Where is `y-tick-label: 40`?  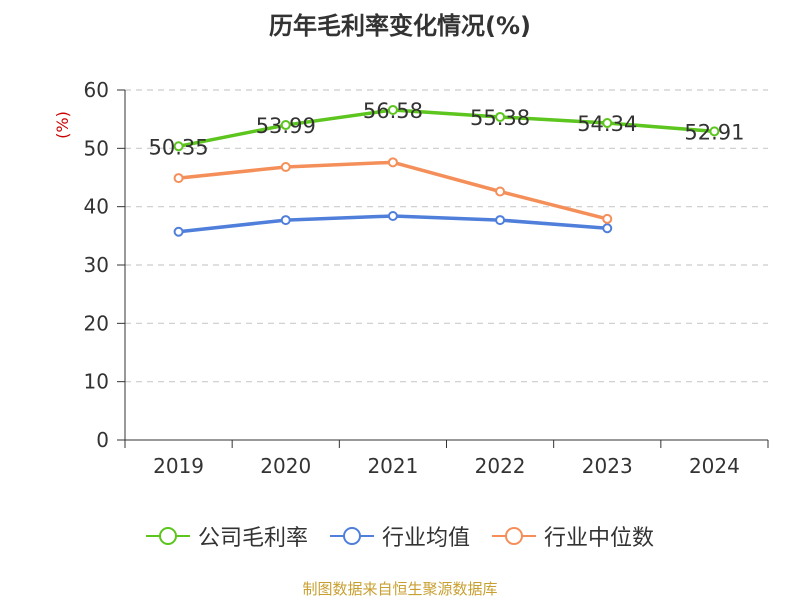
y-tick-label: 40 is located at coordinates (96, 207).